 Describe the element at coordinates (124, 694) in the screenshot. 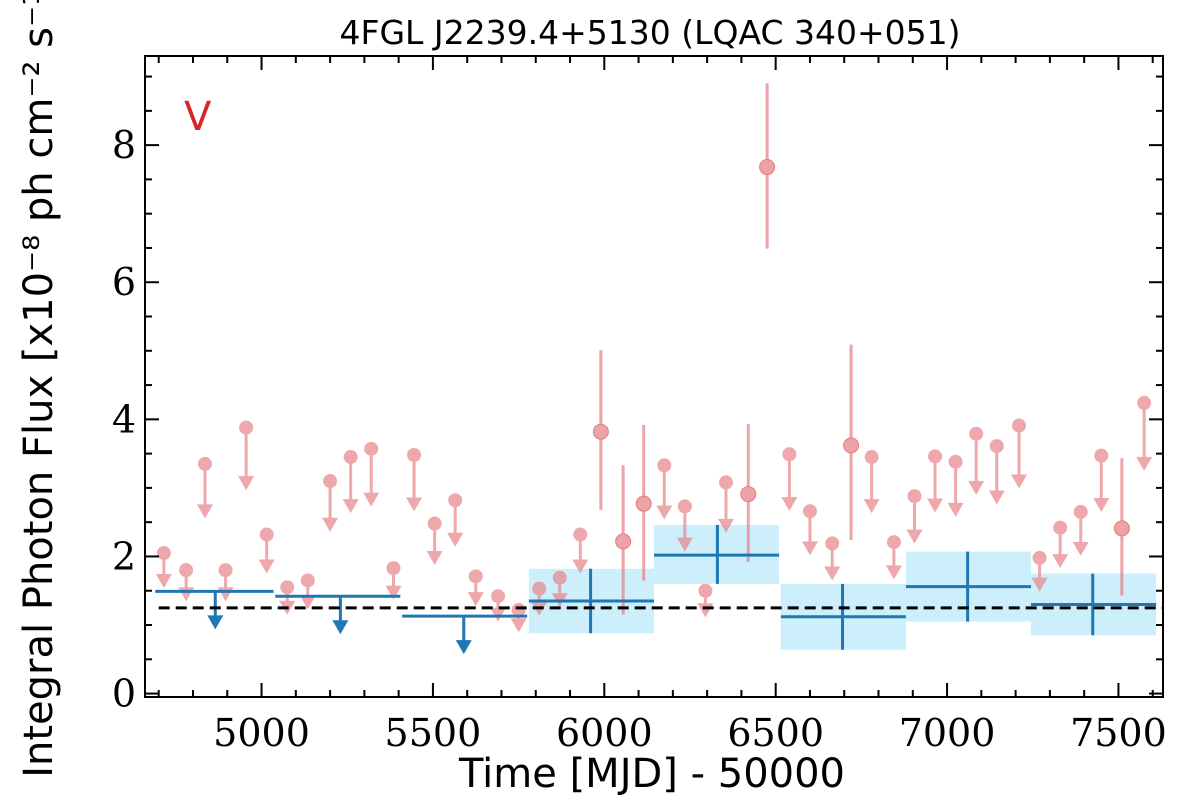

I see `y-tick-label: 0` at that location.